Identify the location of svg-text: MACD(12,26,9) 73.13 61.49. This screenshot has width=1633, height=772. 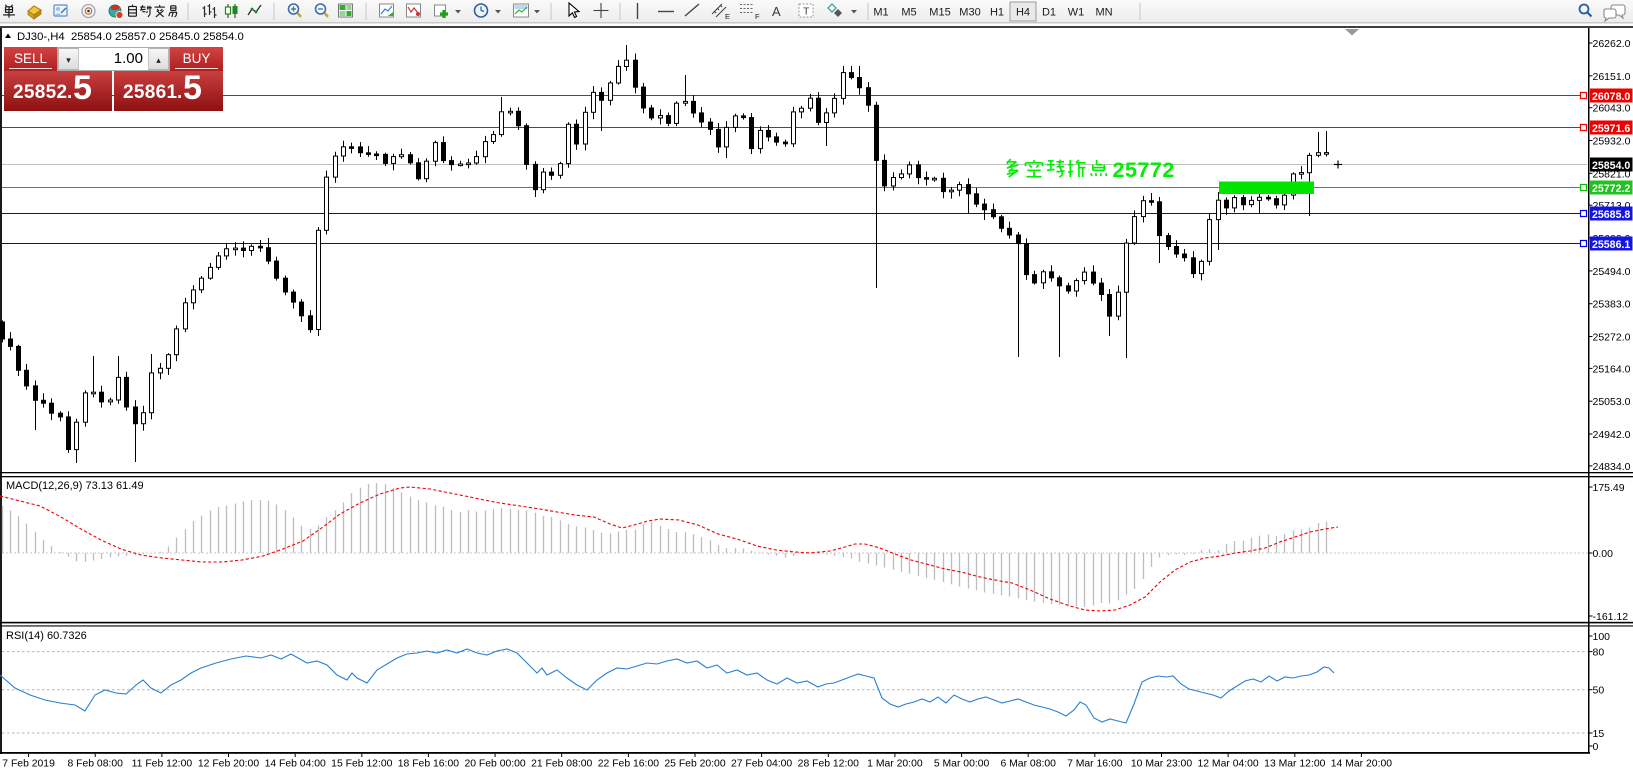
(75, 486).